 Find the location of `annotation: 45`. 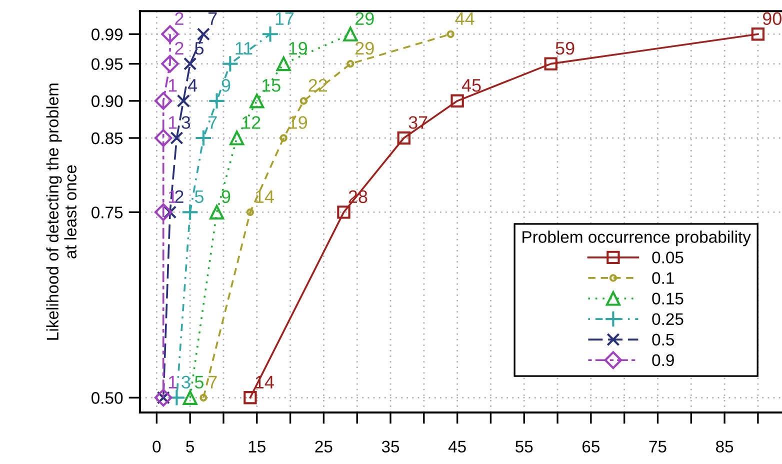

annotation: 45 is located at coordinates (471, 85).